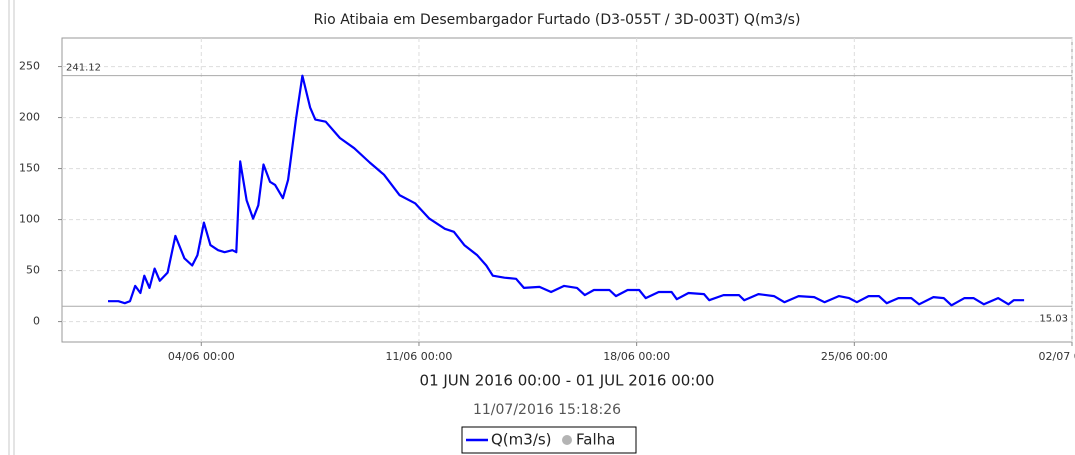 Image resolution: width=1075 pixels, height=455 pixels. I want to click on legend-swatch, so click(567, 440).